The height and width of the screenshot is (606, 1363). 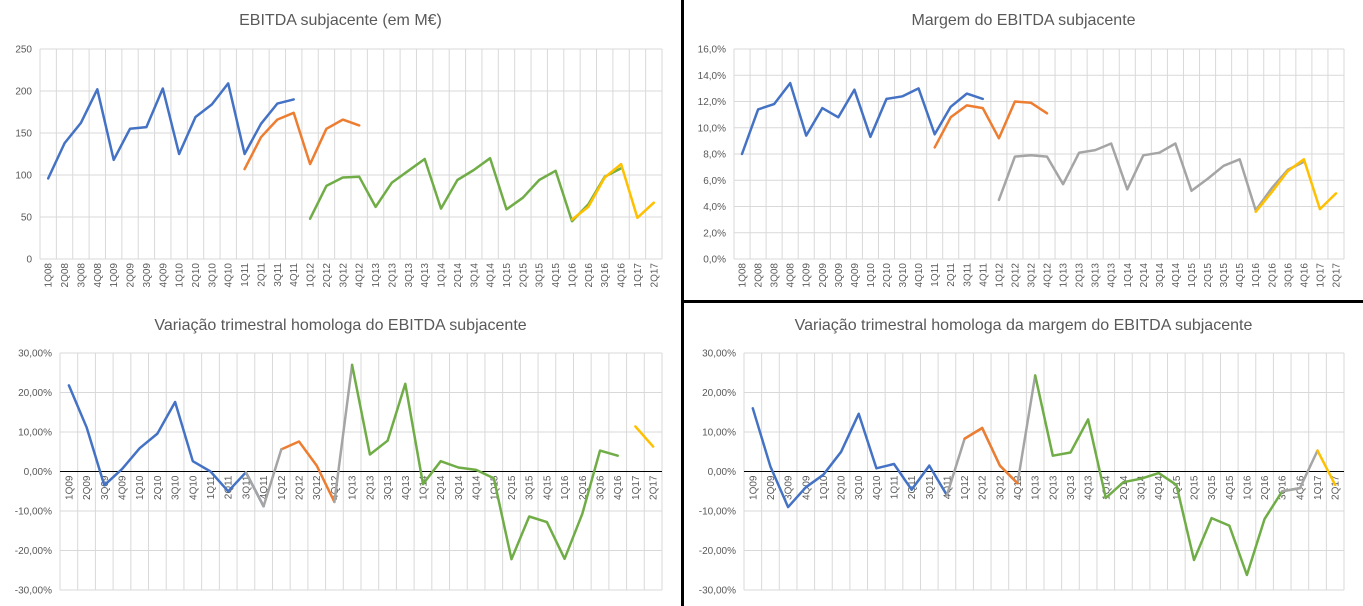 I want to click on y-tick-label: 2,0%, so click(x=714, y=233).